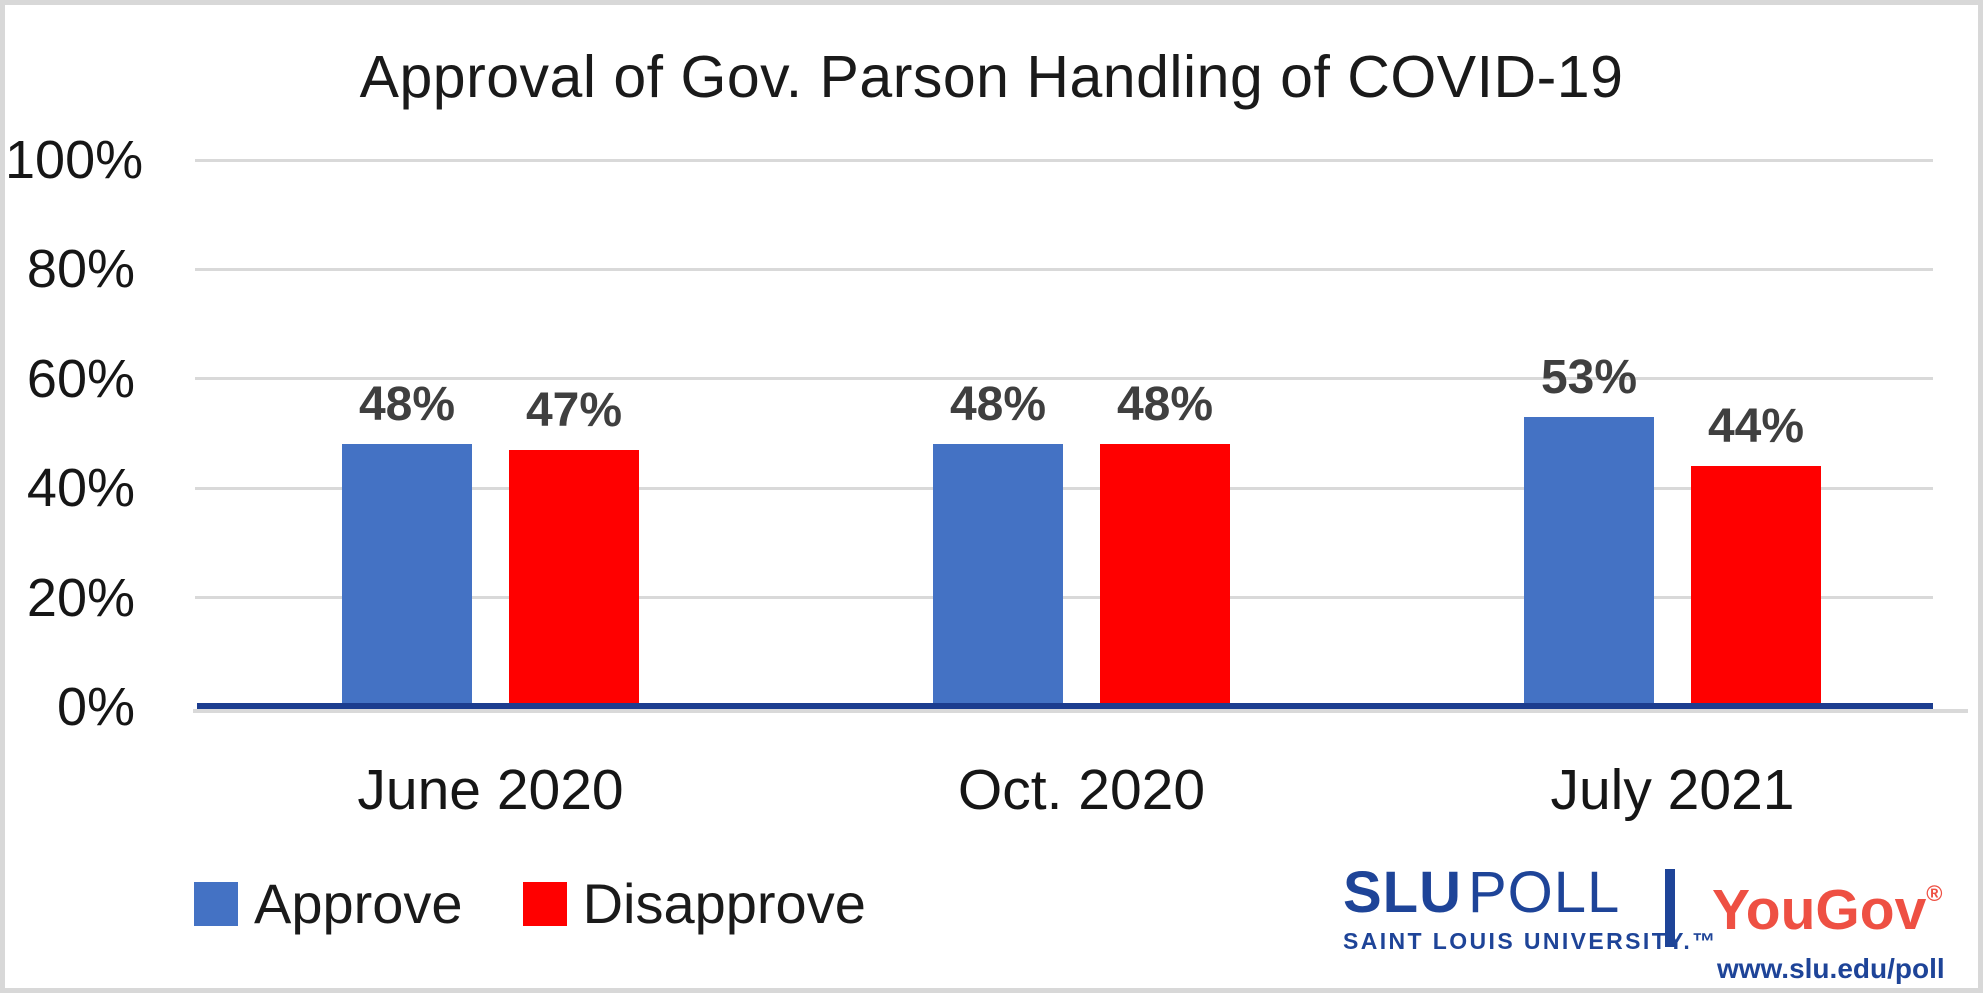  Describe the element at coordinates (95, 707) in the screenshot. I see `y-axis-label-0%: 0%` at that location.